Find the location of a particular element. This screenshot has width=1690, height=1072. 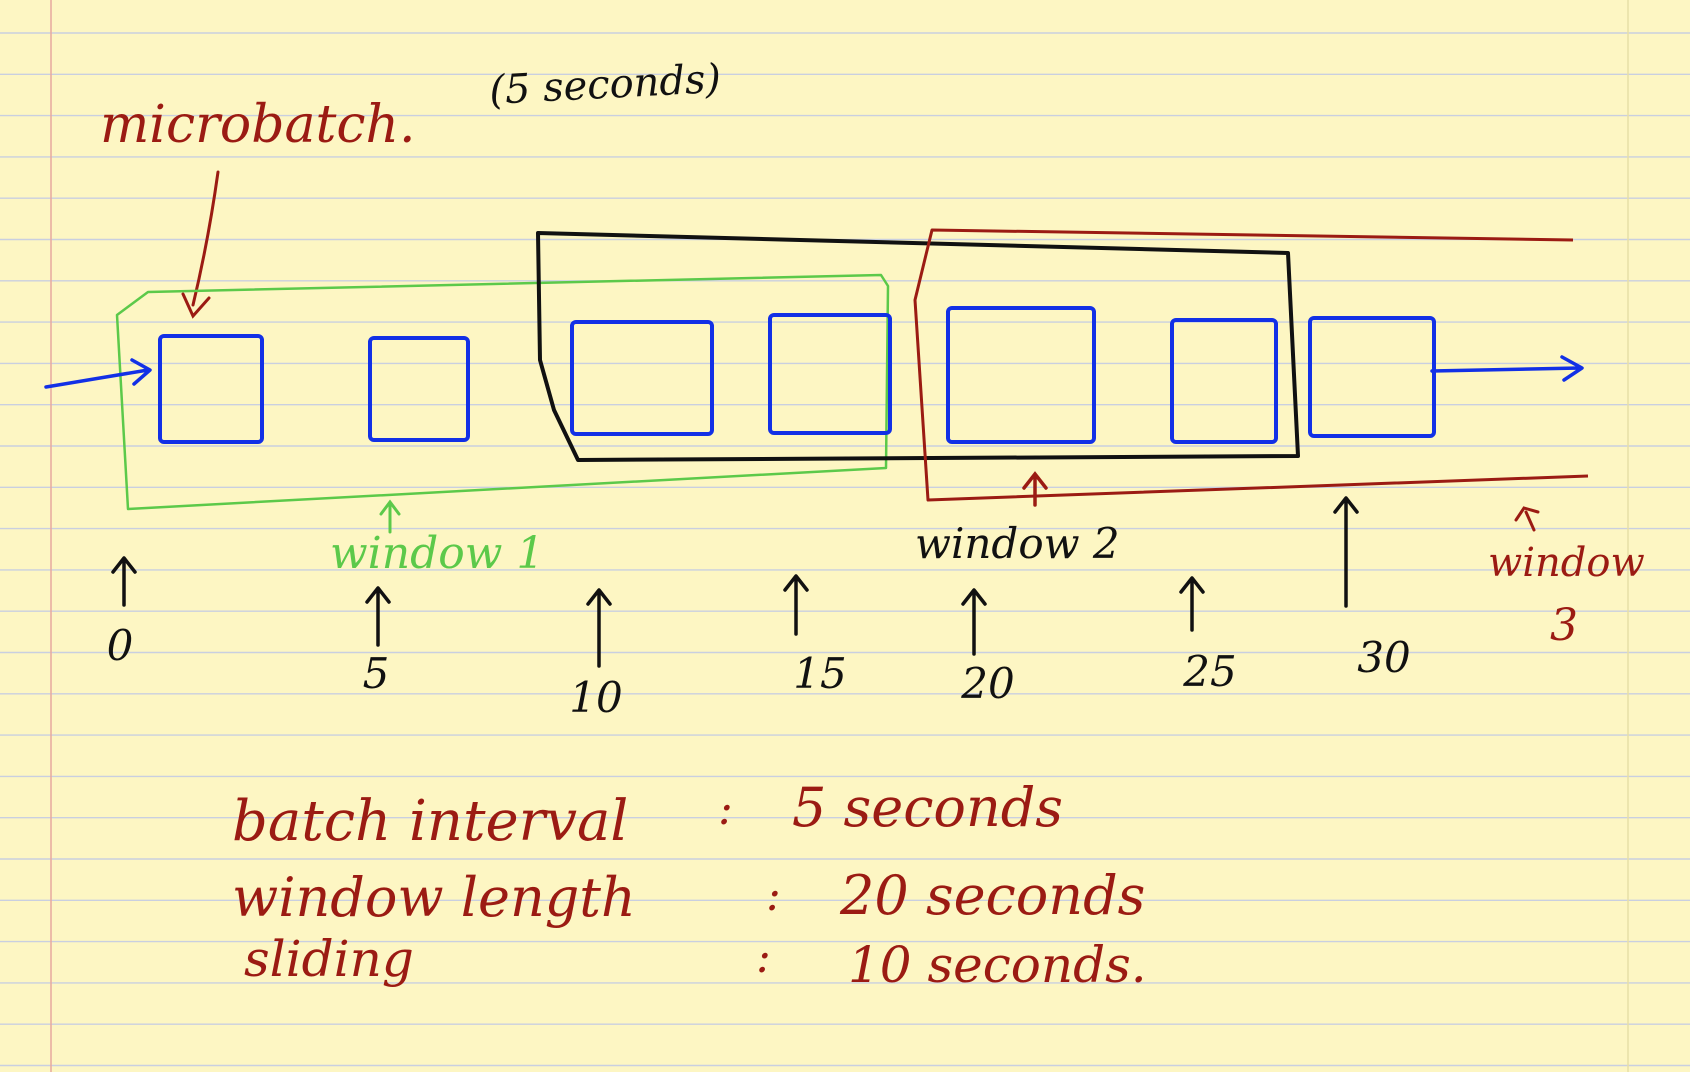

window-2-label: window 2 is located at coordinates (1017, 543).